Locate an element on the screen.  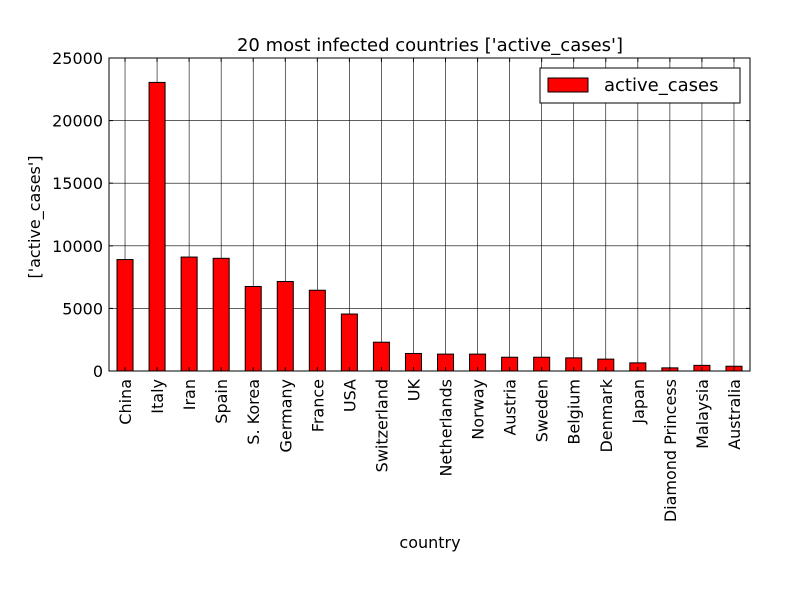
y-tick-label: 15000 is located at coordinates (77, 183).